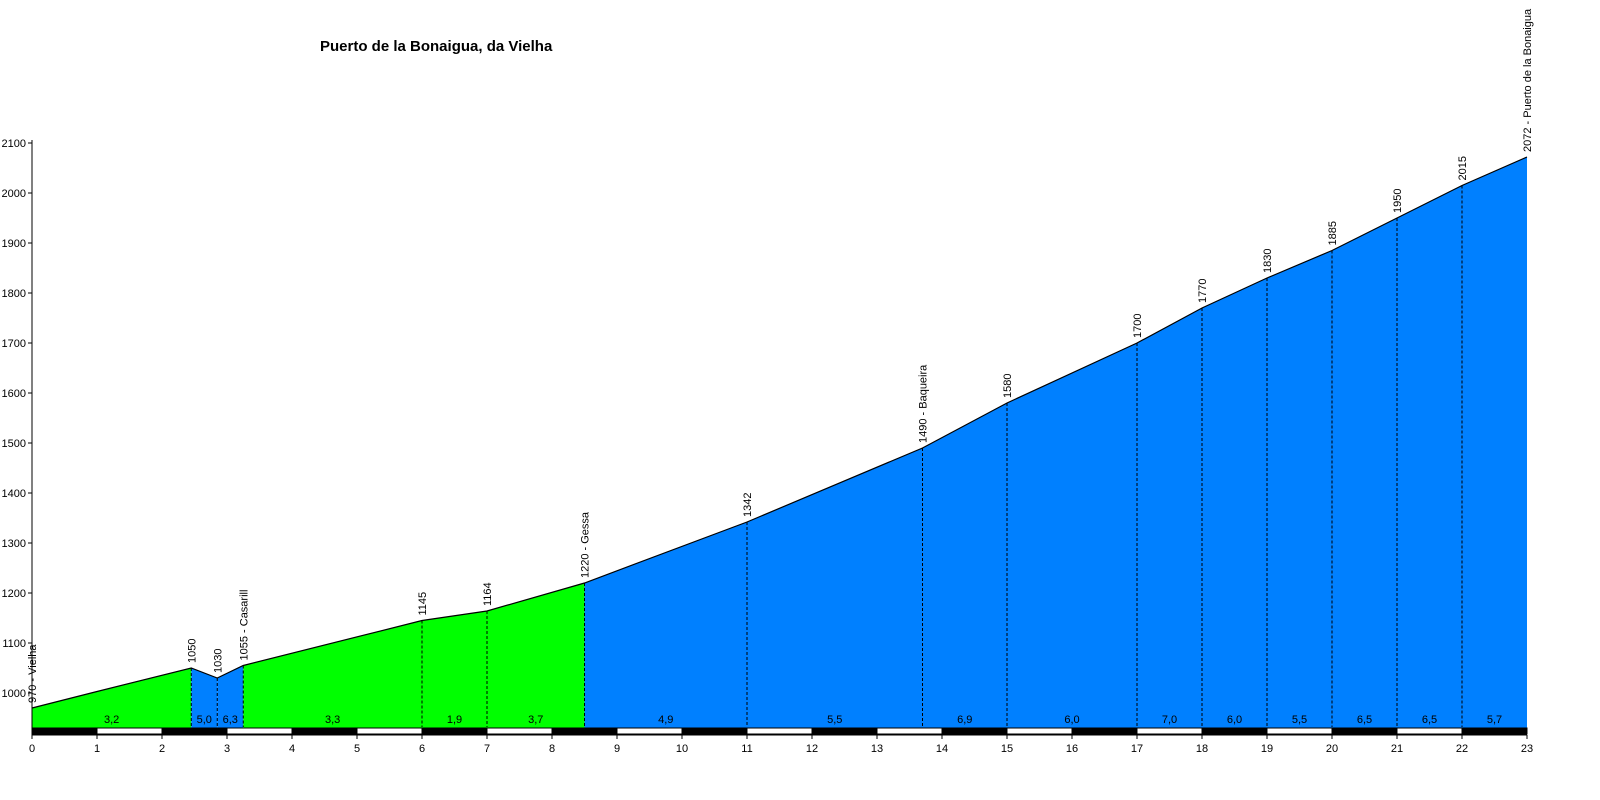  I want to click on elevation-point-label: 1830, so click(1268, 261).